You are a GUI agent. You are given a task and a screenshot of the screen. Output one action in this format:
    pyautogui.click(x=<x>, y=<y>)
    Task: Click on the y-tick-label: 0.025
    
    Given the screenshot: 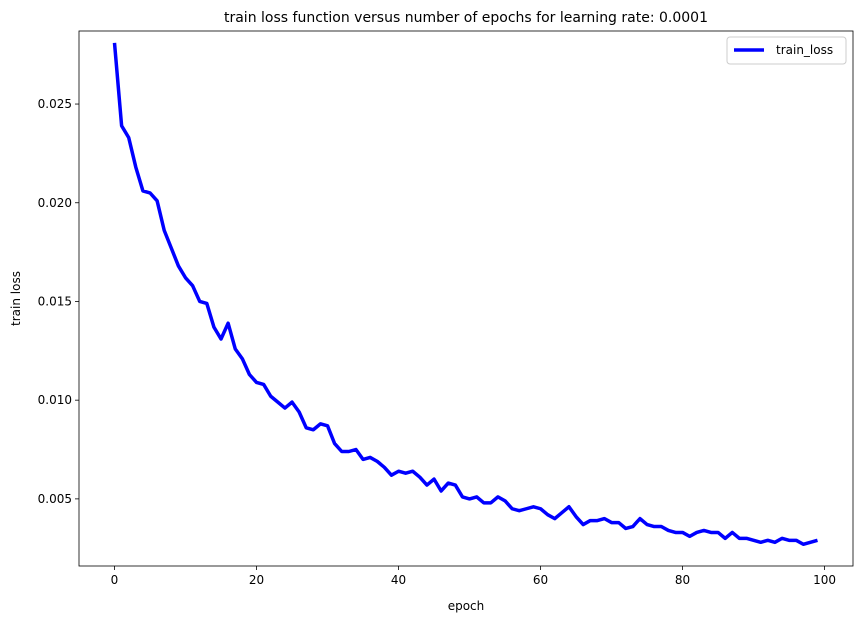 What is the action you would take?
    pyautogui.click(x=55, y=104)
    